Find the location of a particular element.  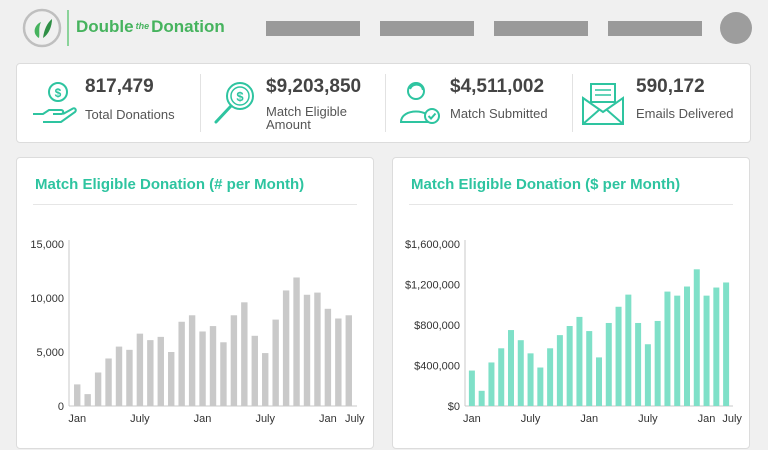

stat-value: 590,172 is located at coordinates (670, 86).